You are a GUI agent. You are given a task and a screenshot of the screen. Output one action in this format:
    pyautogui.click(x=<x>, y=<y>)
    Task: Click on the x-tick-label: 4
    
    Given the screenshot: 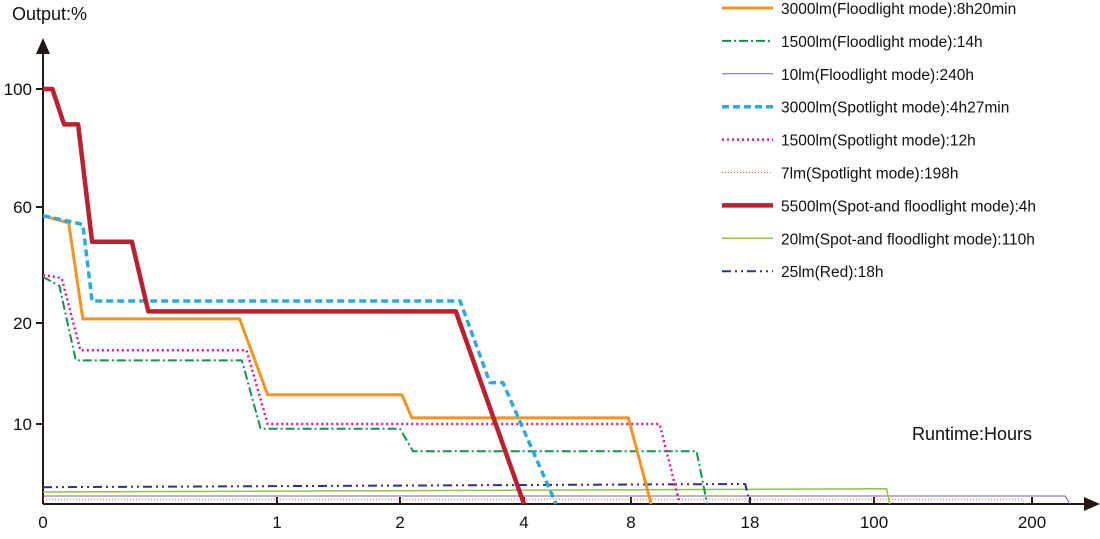 What is the action you would take?
    pyautogui.click(x=523, y=522)
    